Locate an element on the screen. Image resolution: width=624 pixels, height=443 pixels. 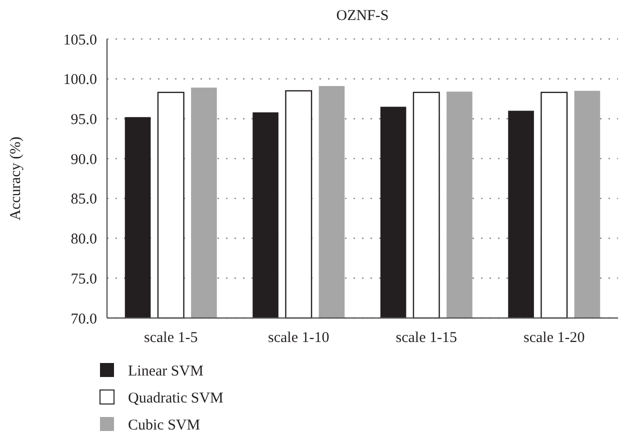
x-tick-label: scale 1-20 is located at coordinates (554, 338).